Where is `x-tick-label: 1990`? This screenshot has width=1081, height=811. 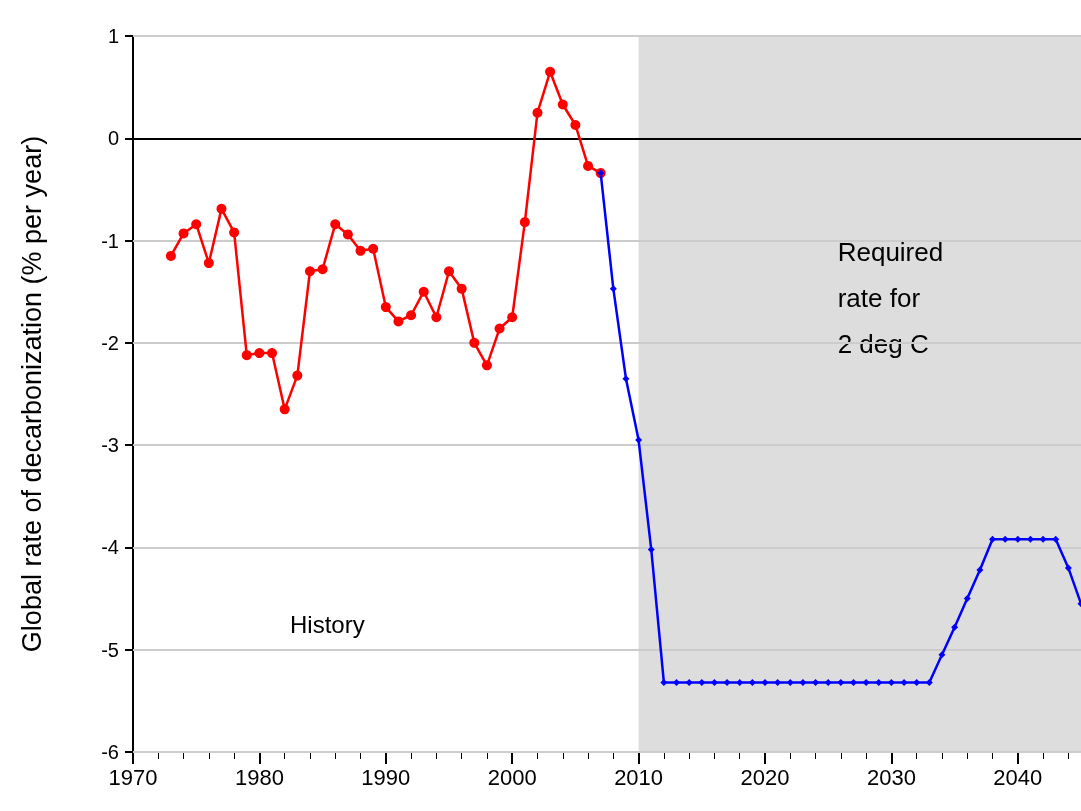 x-tick-label: 1990 is located at coordinates (386, 777).